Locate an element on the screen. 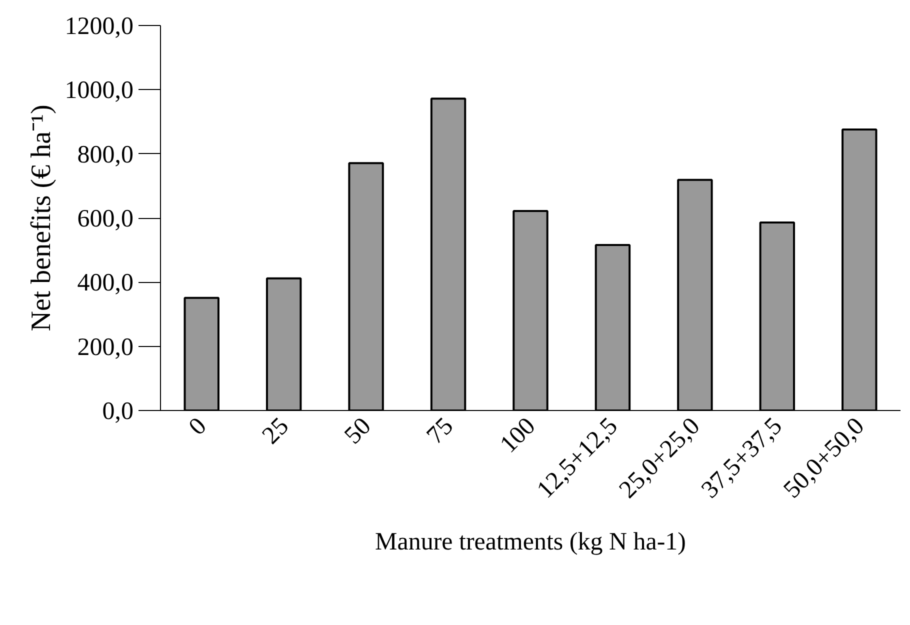 This screenshot has width=910, height=625. y-tick-label: 1200,0 is located at coordinates (99, 26).